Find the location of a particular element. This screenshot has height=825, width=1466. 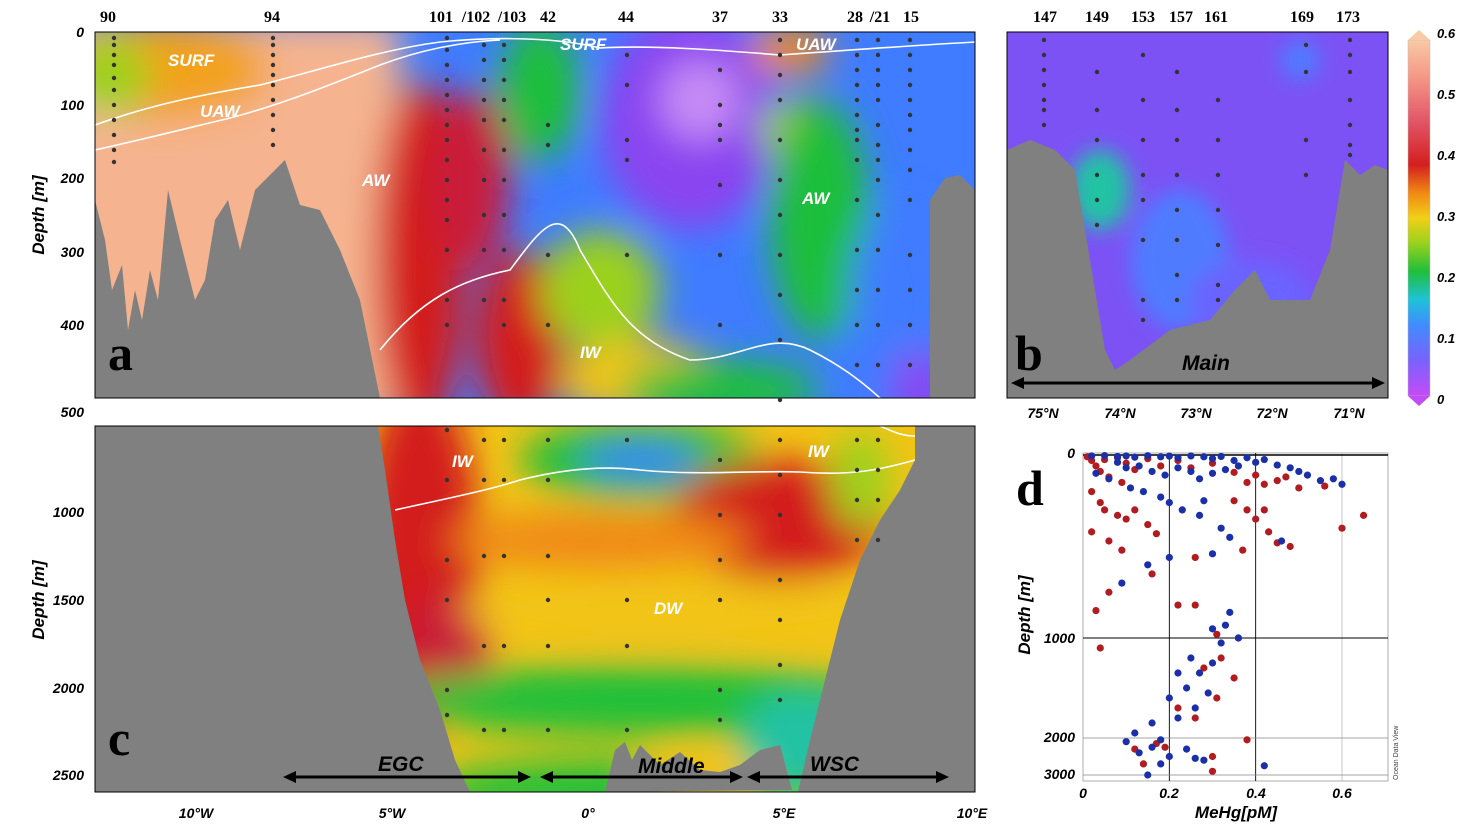

colorbar-tick: 0.6 is located at coordinates (1446, 33).